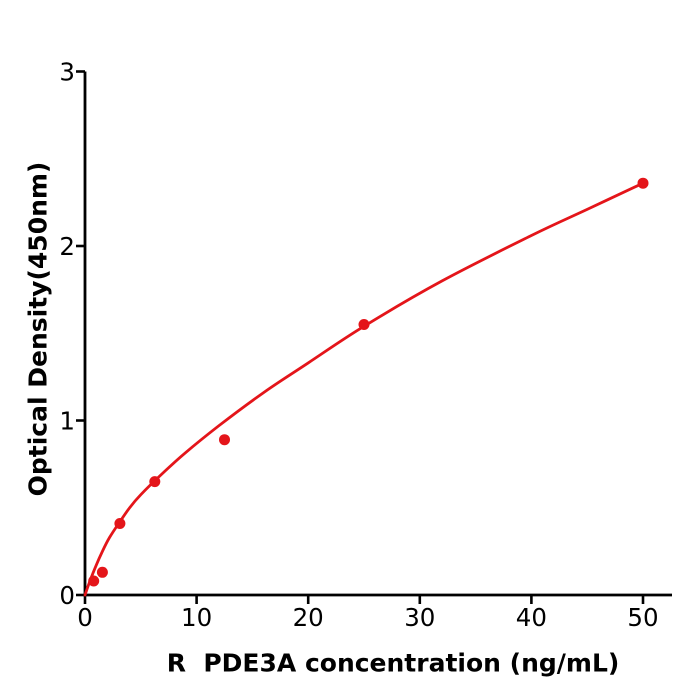 The image size is (700, 700). What do you see at coordinates (419, 617) in the screenshot?
I see `x-tick-label: 30` at bounding box center [419, 617].